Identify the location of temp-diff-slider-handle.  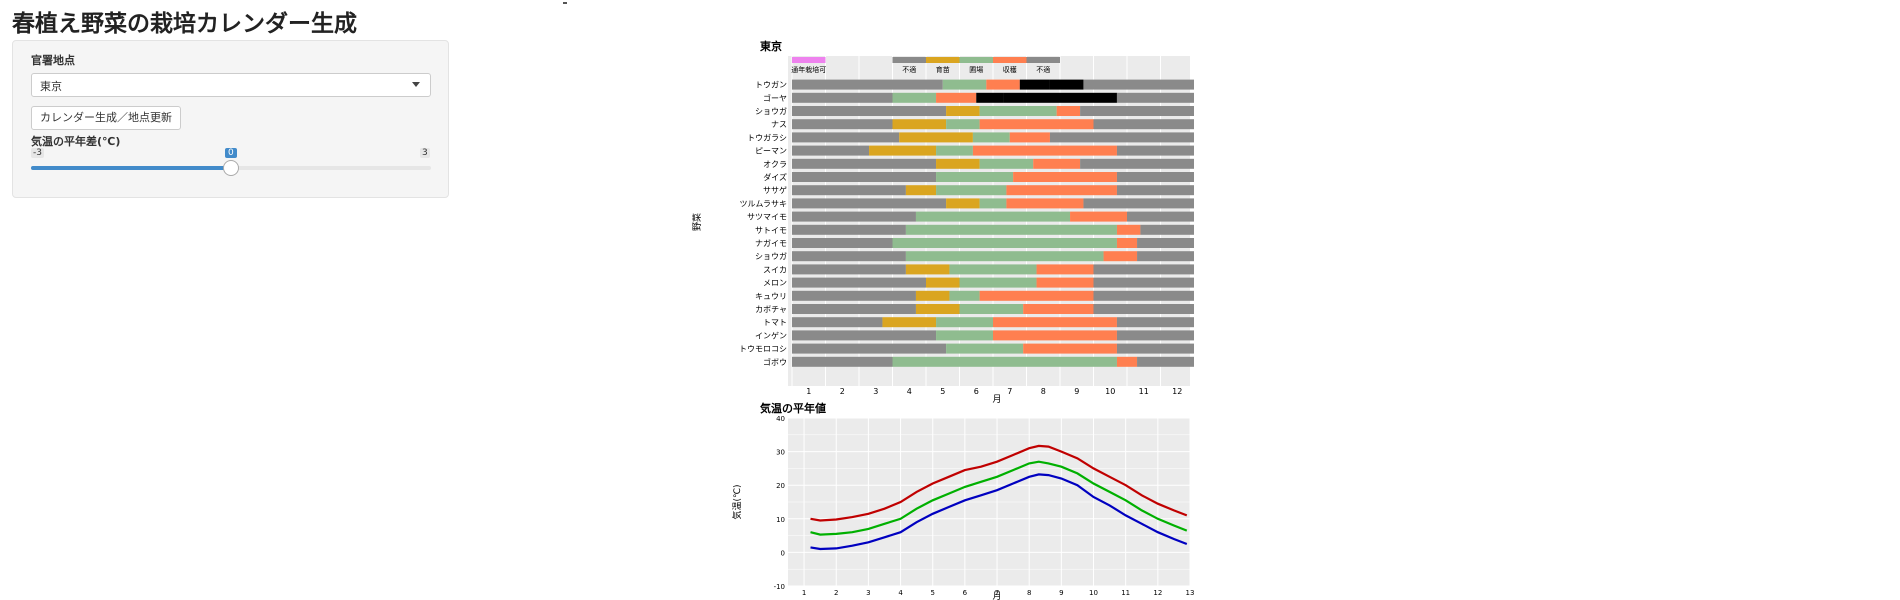
(231, 168).